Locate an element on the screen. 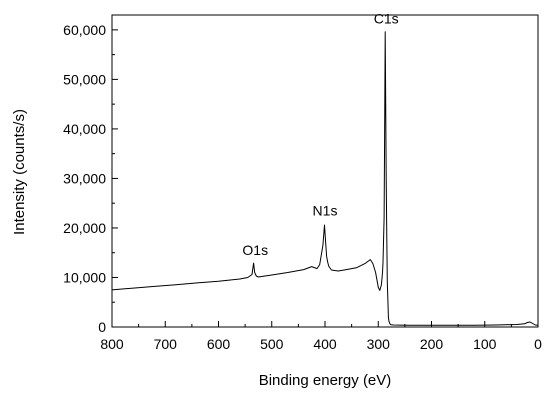 This screenshot has height=400, width=550. y-tick-label: 40,000 is located at coordinates (84, 129).